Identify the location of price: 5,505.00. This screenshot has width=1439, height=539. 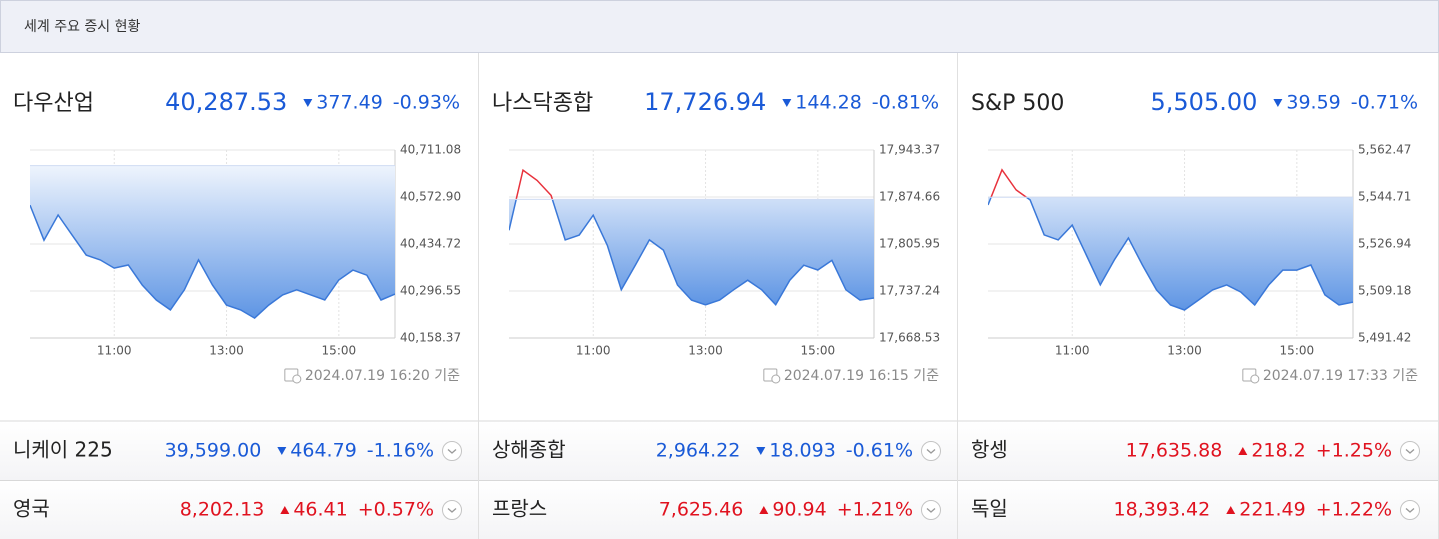
(1204, 102).